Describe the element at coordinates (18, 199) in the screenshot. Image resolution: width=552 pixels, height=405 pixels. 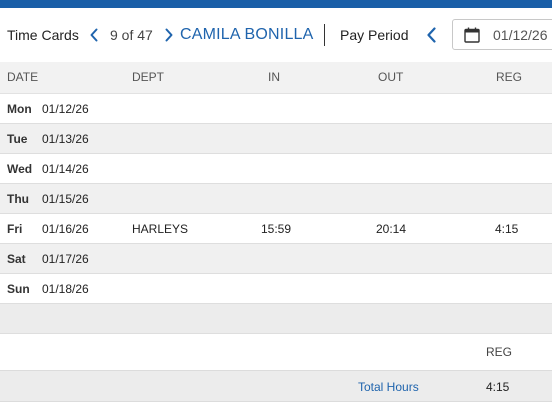
I see `row-day: Thu` at that location.